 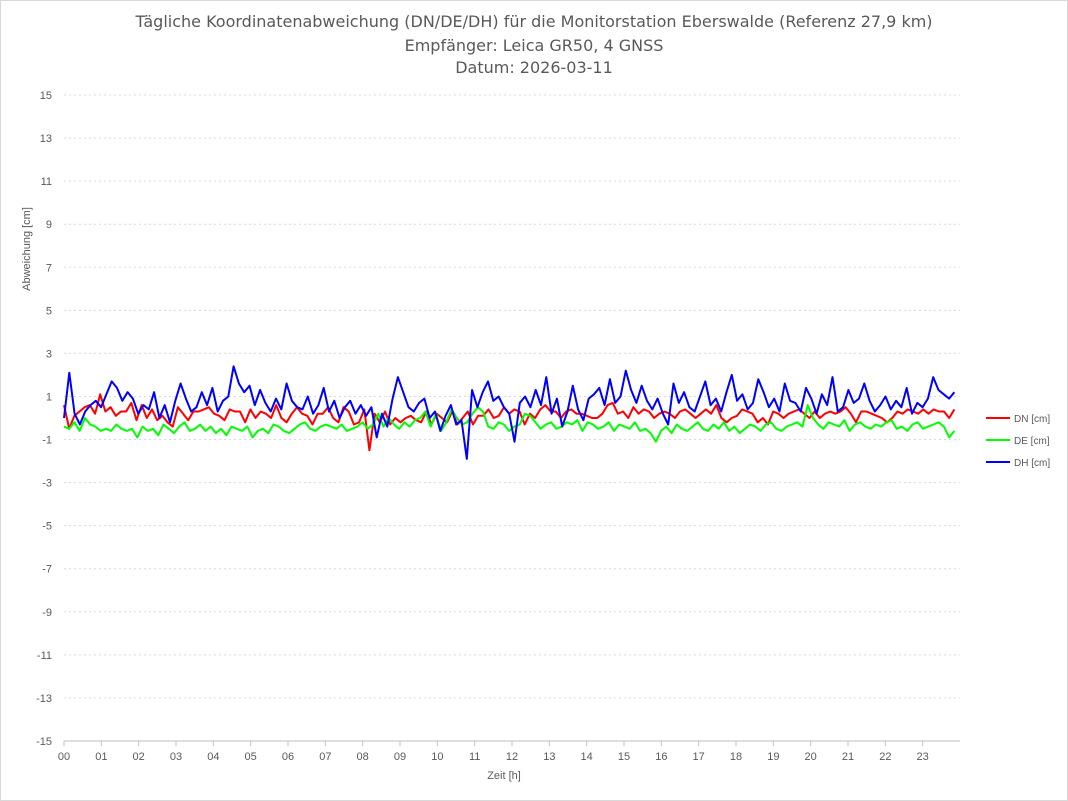 I want to click on y-tick-label: 9, so click(x=49, y=225).